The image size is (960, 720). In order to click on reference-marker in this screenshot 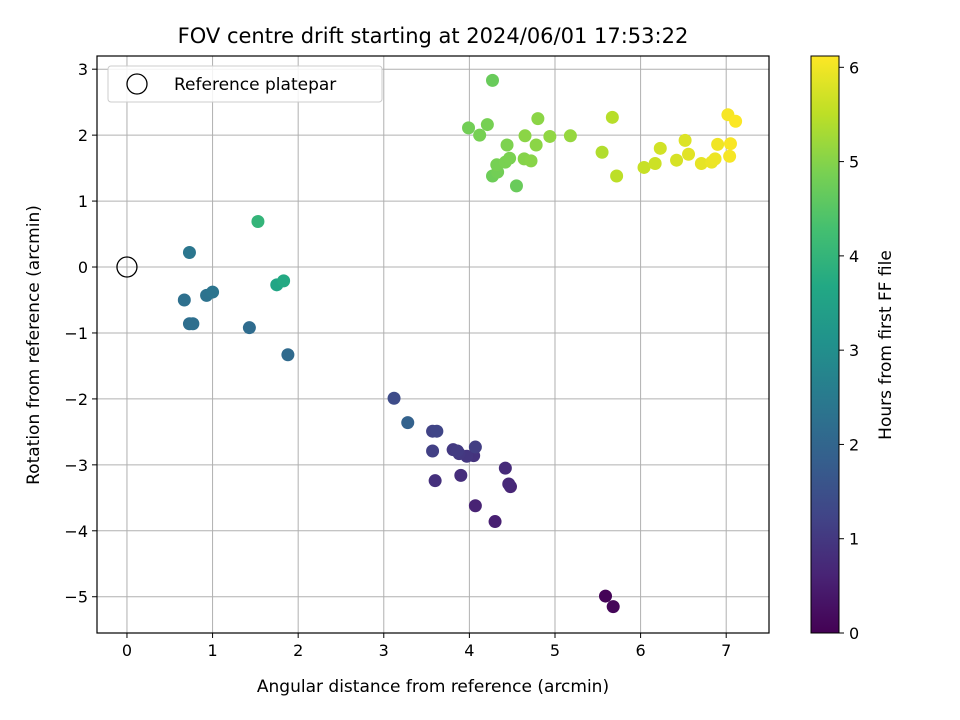, I will do `click(127, 267)`.